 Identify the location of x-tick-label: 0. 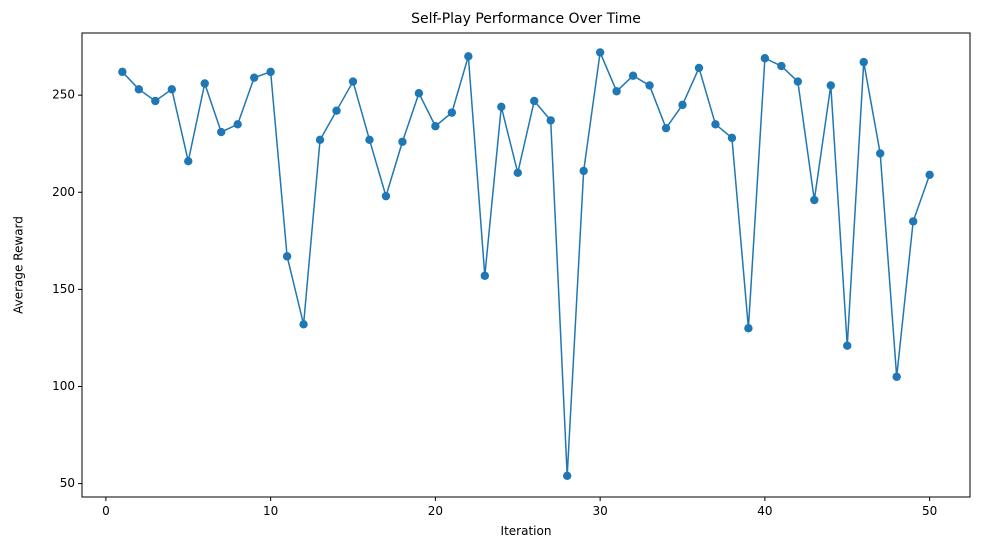
(106, 511).